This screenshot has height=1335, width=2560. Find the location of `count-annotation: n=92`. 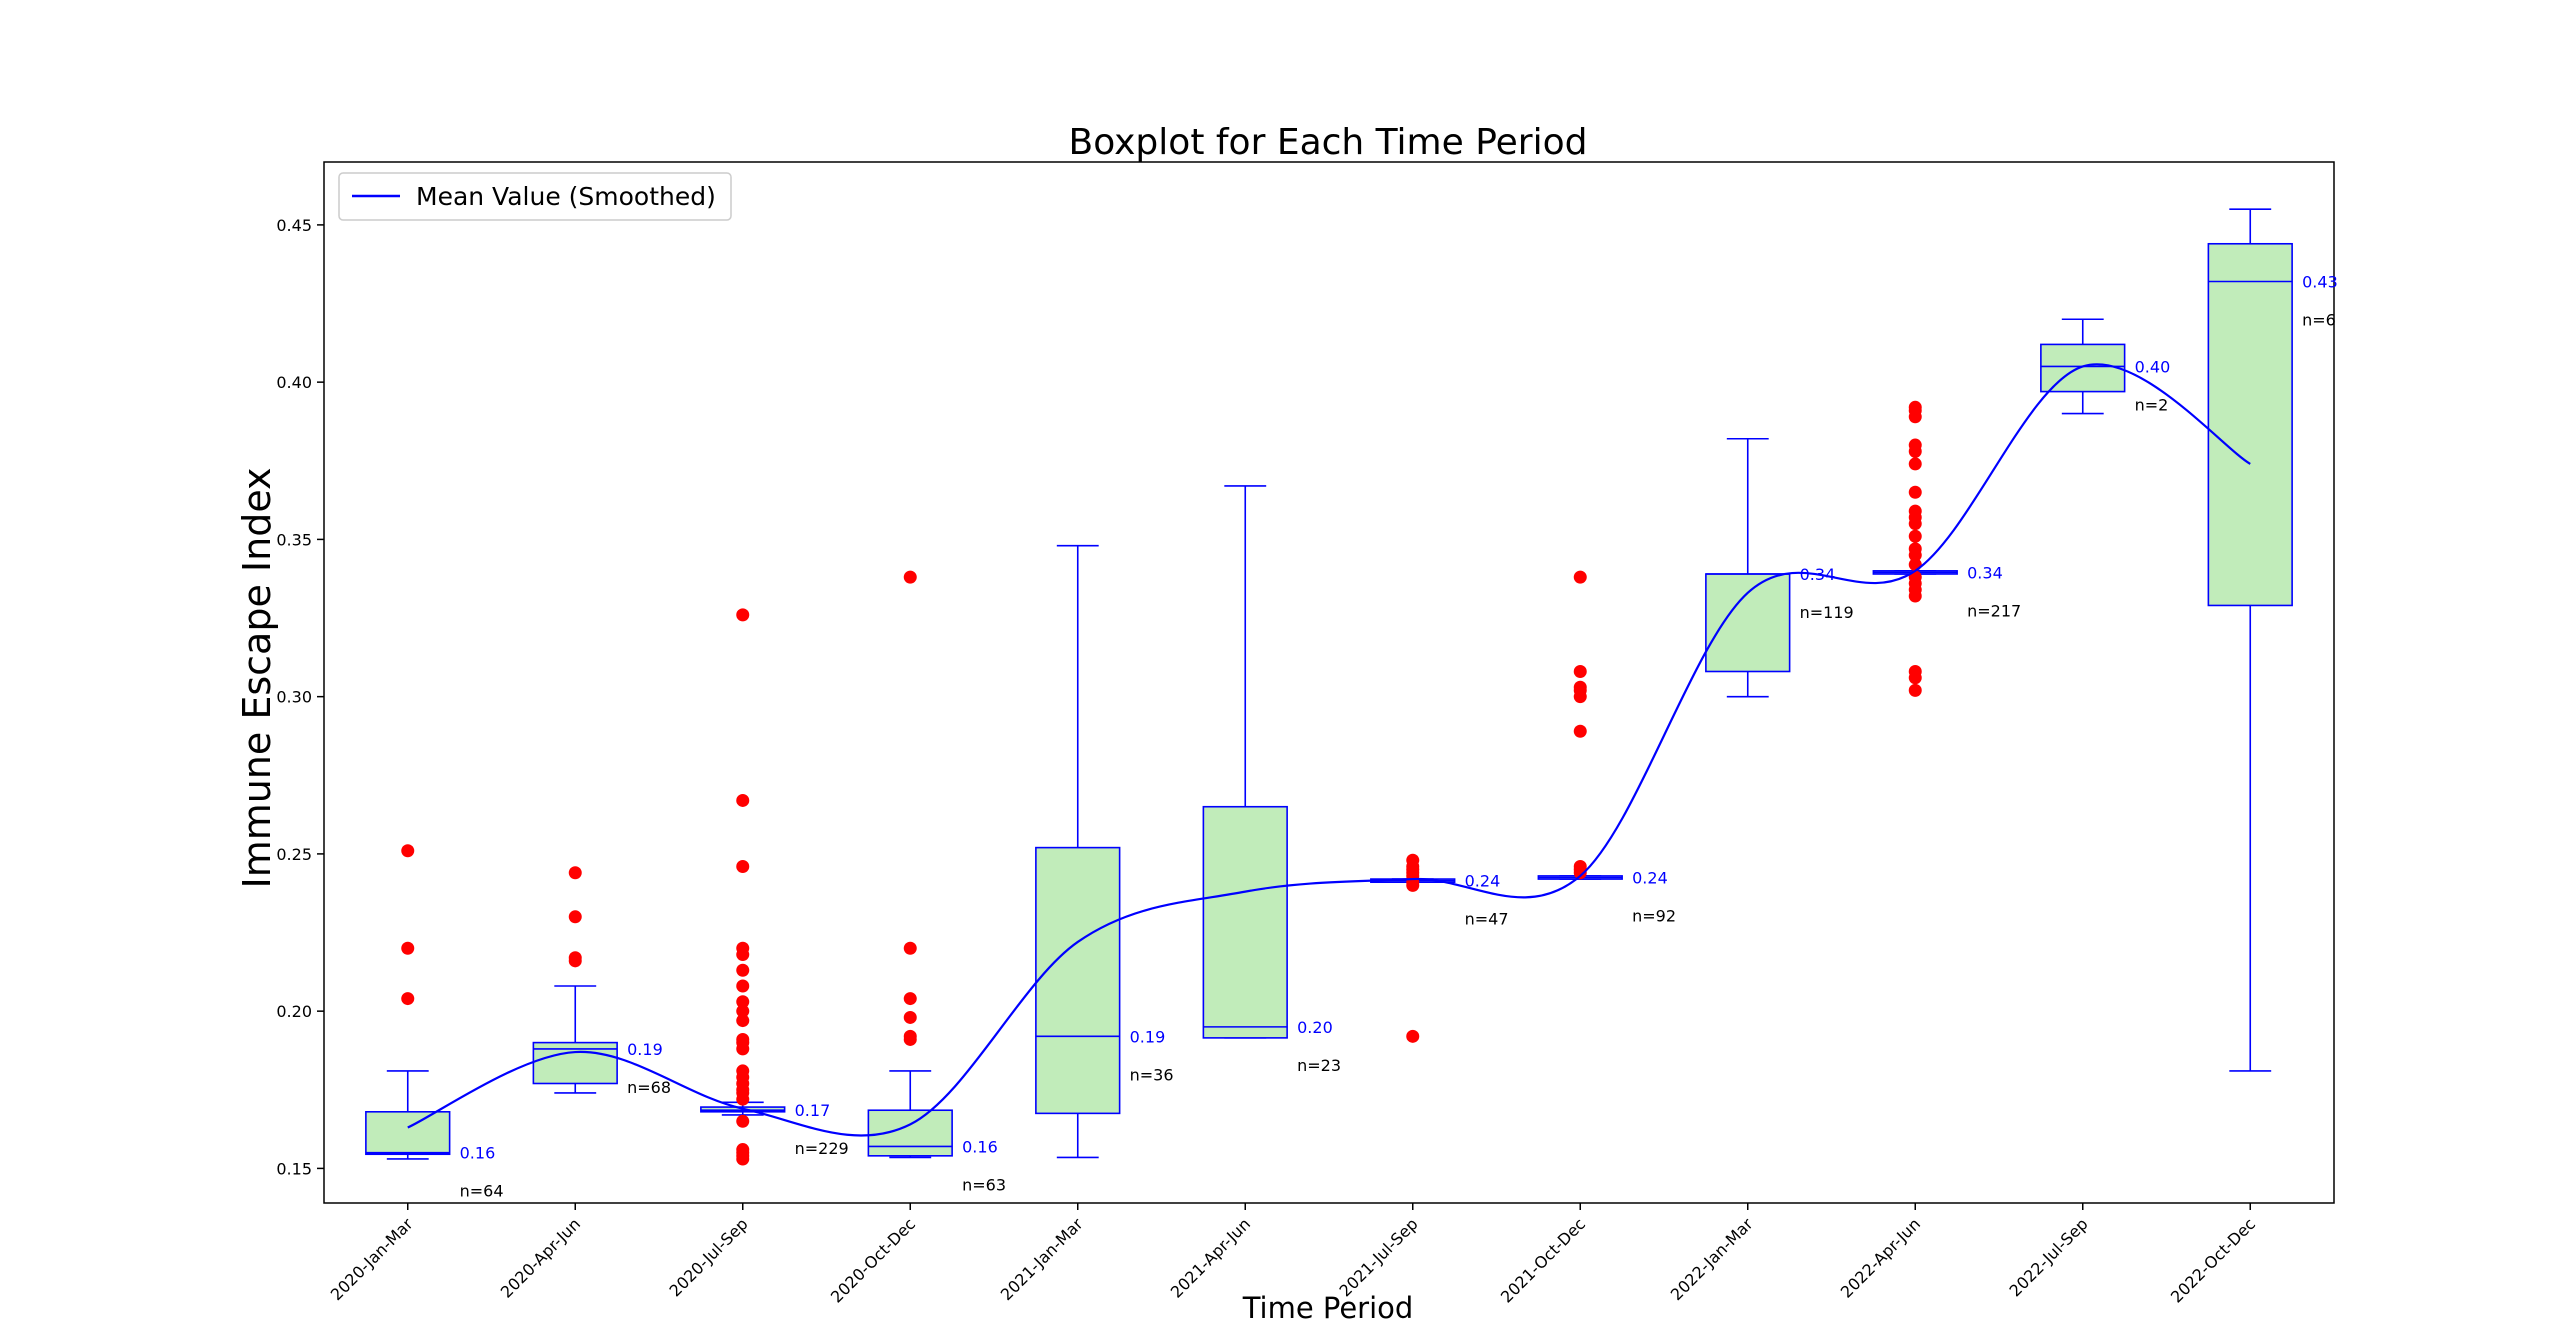

count-annotation: n=92 is located at coordinates (1654, 915).